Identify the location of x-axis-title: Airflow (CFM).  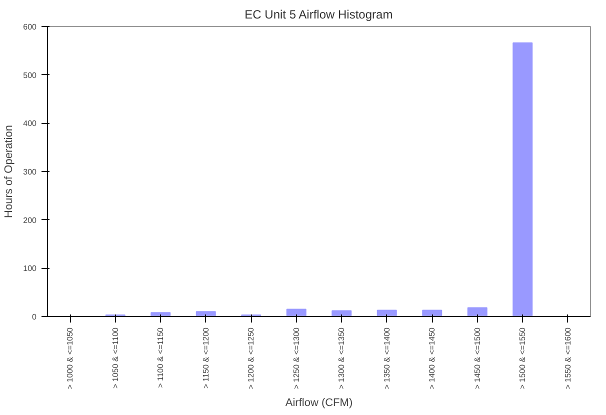
(319, 403).